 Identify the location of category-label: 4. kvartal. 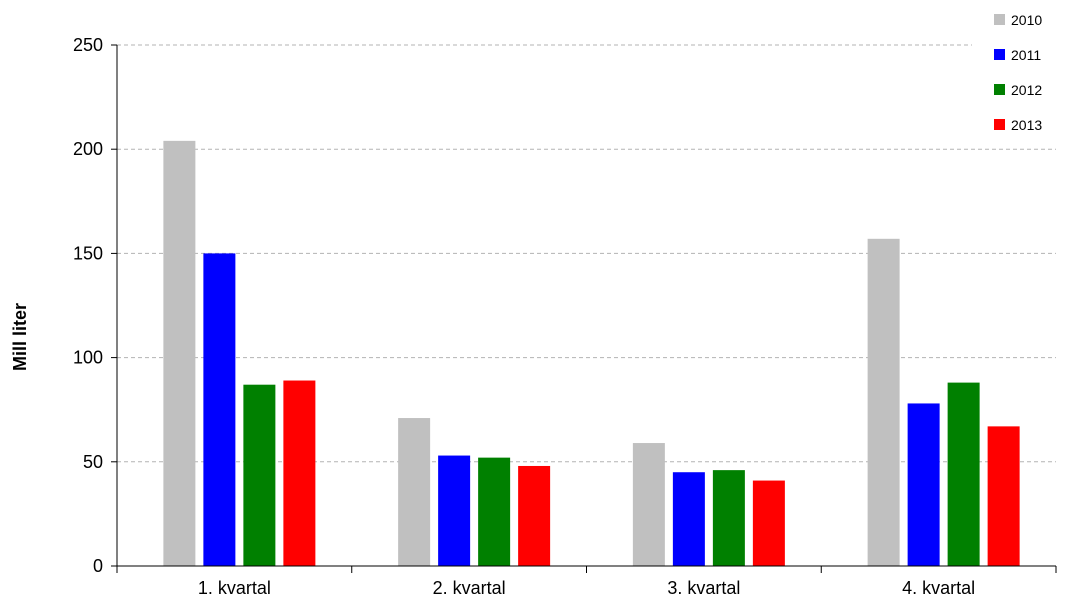
(938, 588).